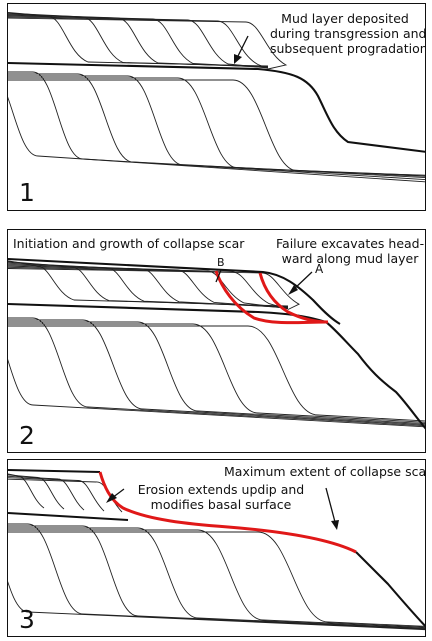  Describe the element at coordinates (27, 192) in the screenshot. I see `panel-number: 1` at that location.